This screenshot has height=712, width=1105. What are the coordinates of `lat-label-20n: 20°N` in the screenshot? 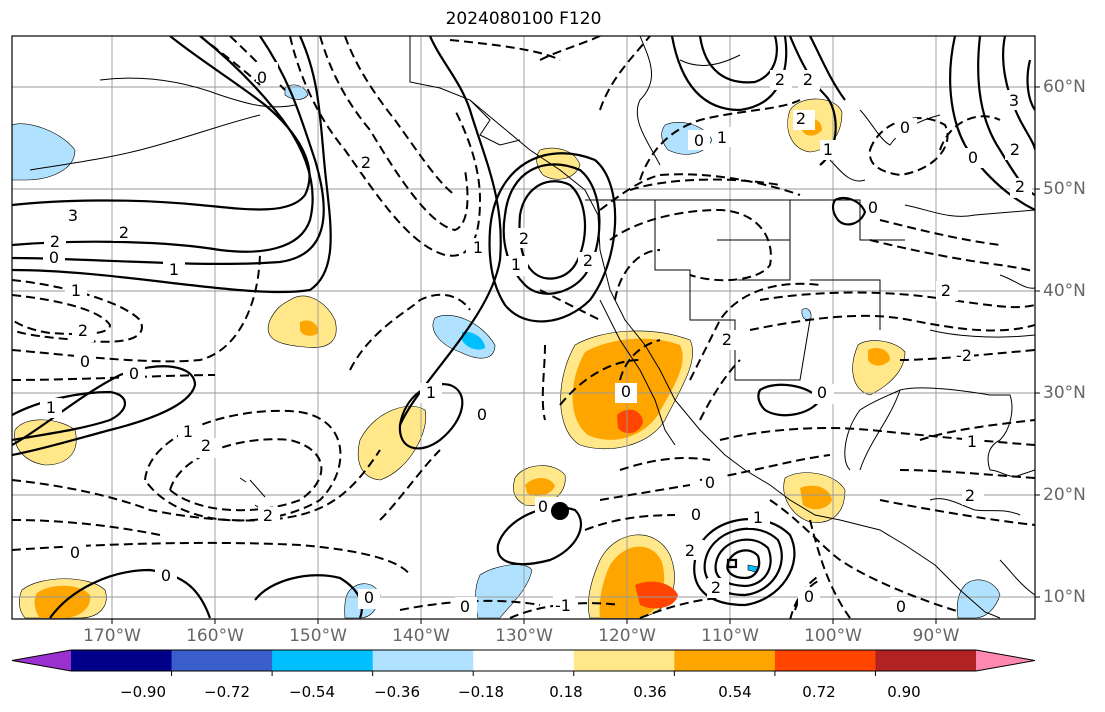 It's located at (1064, 495).